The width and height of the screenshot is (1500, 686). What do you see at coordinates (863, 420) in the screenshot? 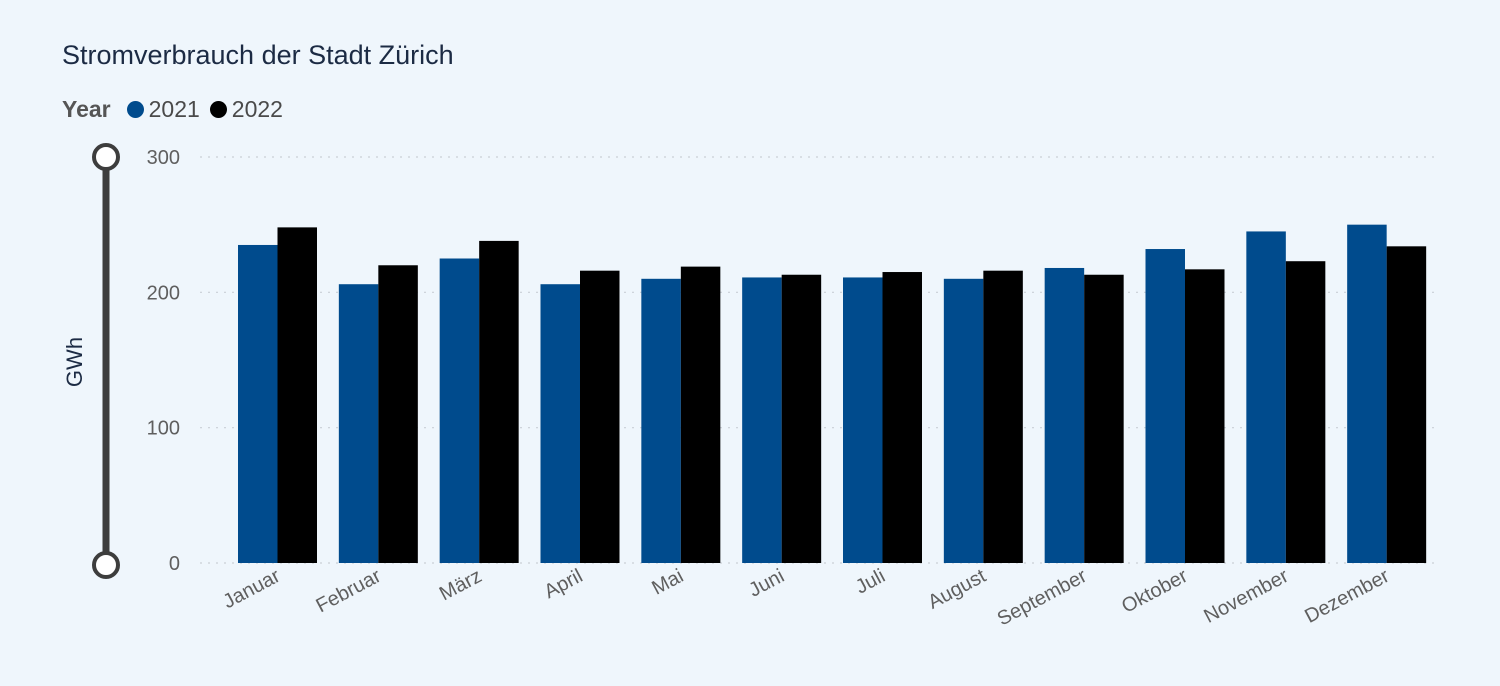
I see `bar-2021-juli` at bounding box center [863, 420].